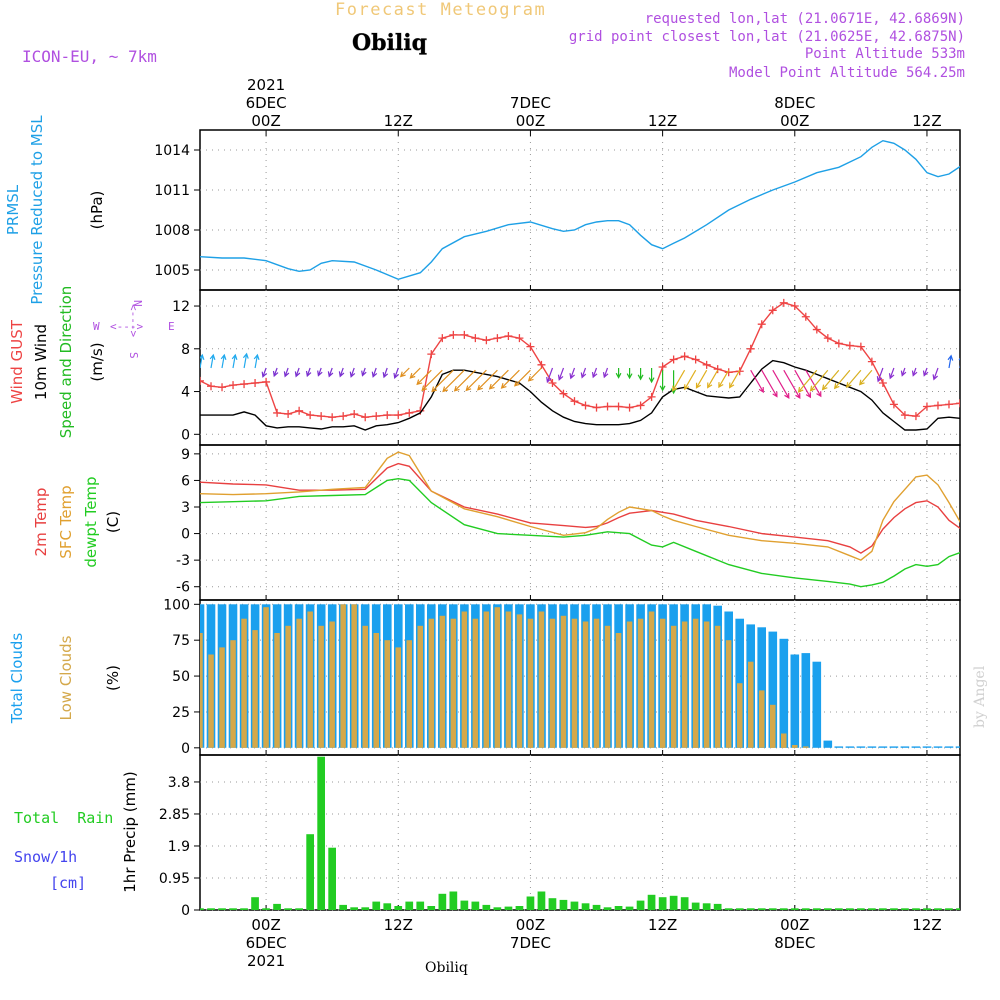  What do you see at coordinates (183, 588) in the screenshot?
I see `y-tick-label: -6` at bounding box center [183, 588].